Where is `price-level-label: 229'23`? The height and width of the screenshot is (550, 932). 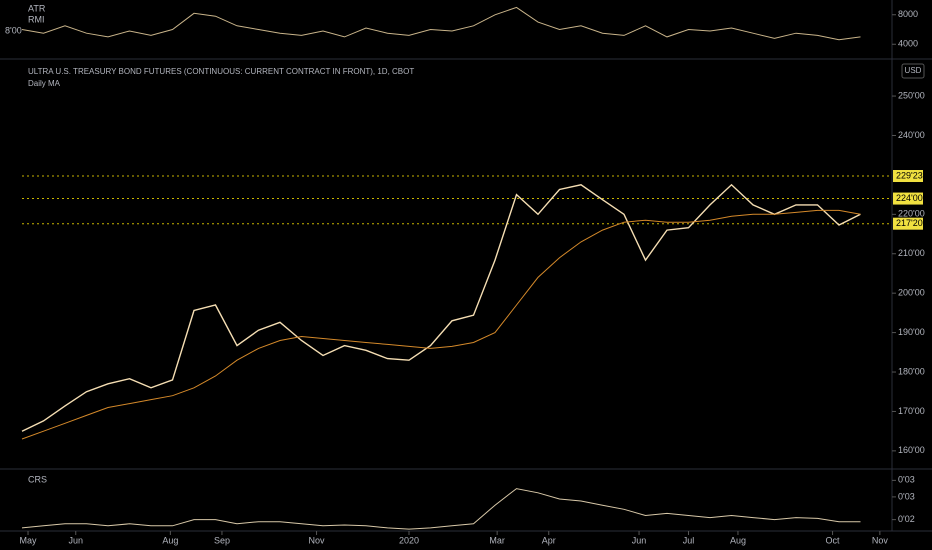
price-level-label: 229'23 is located at coordinates (909, 175).